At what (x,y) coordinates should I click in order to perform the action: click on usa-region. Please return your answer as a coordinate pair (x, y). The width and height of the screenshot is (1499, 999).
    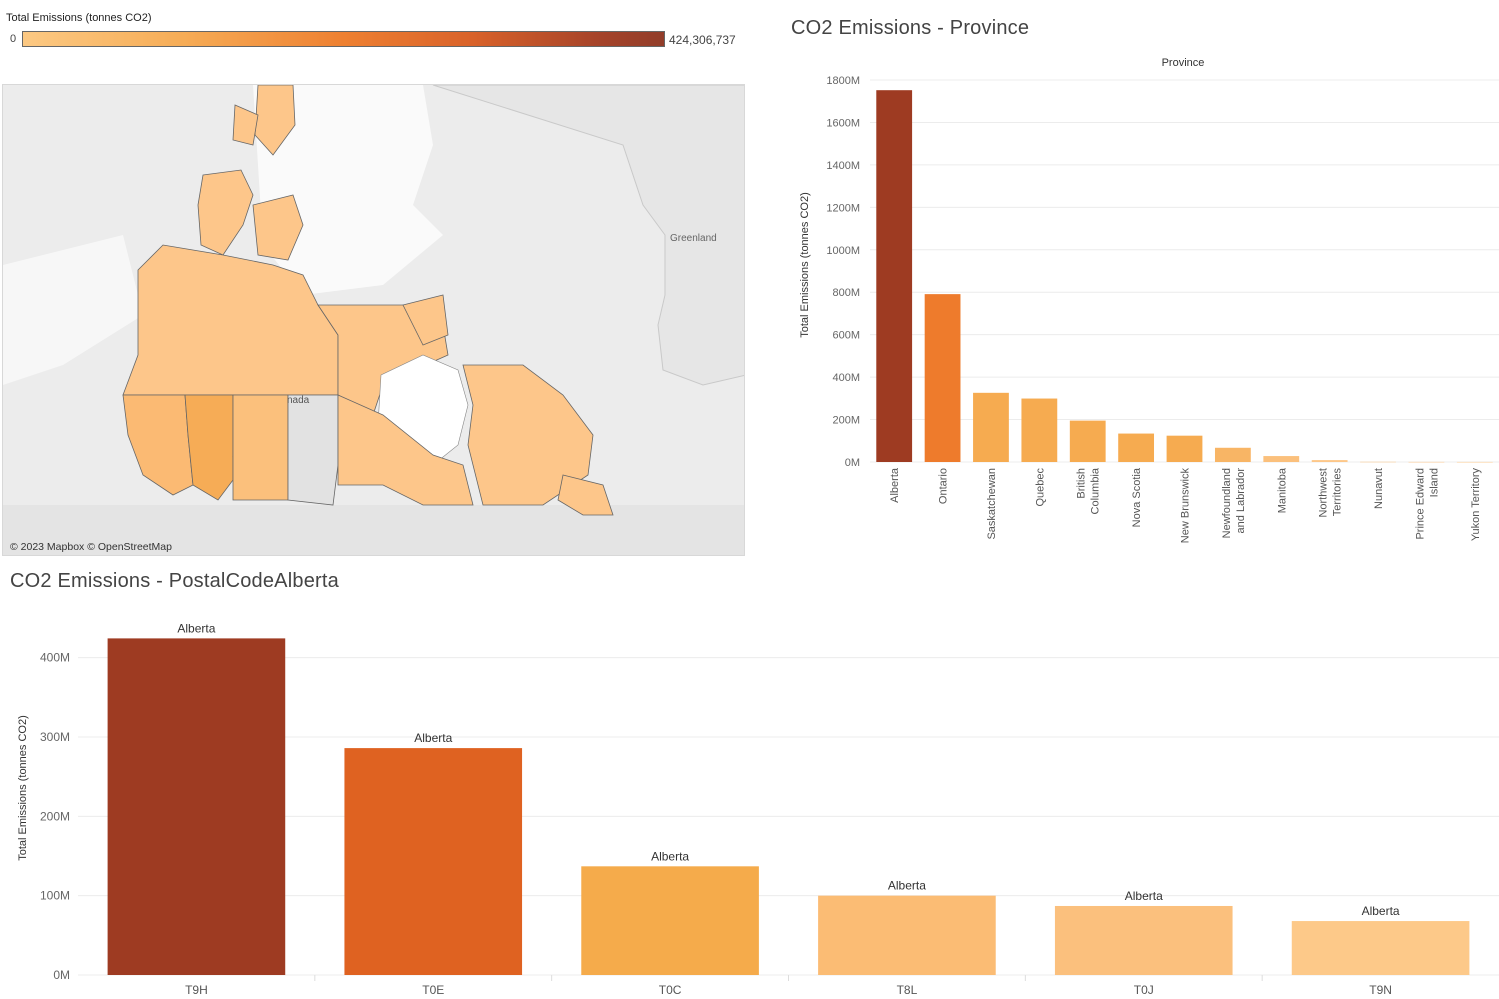
    Looking at the image, I should click on (373, 530).